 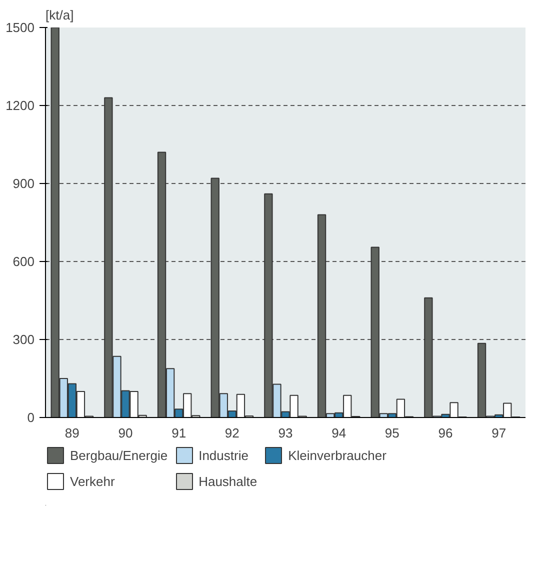 I want to click on x-tick-label: 93, so click(x=285, y=433).